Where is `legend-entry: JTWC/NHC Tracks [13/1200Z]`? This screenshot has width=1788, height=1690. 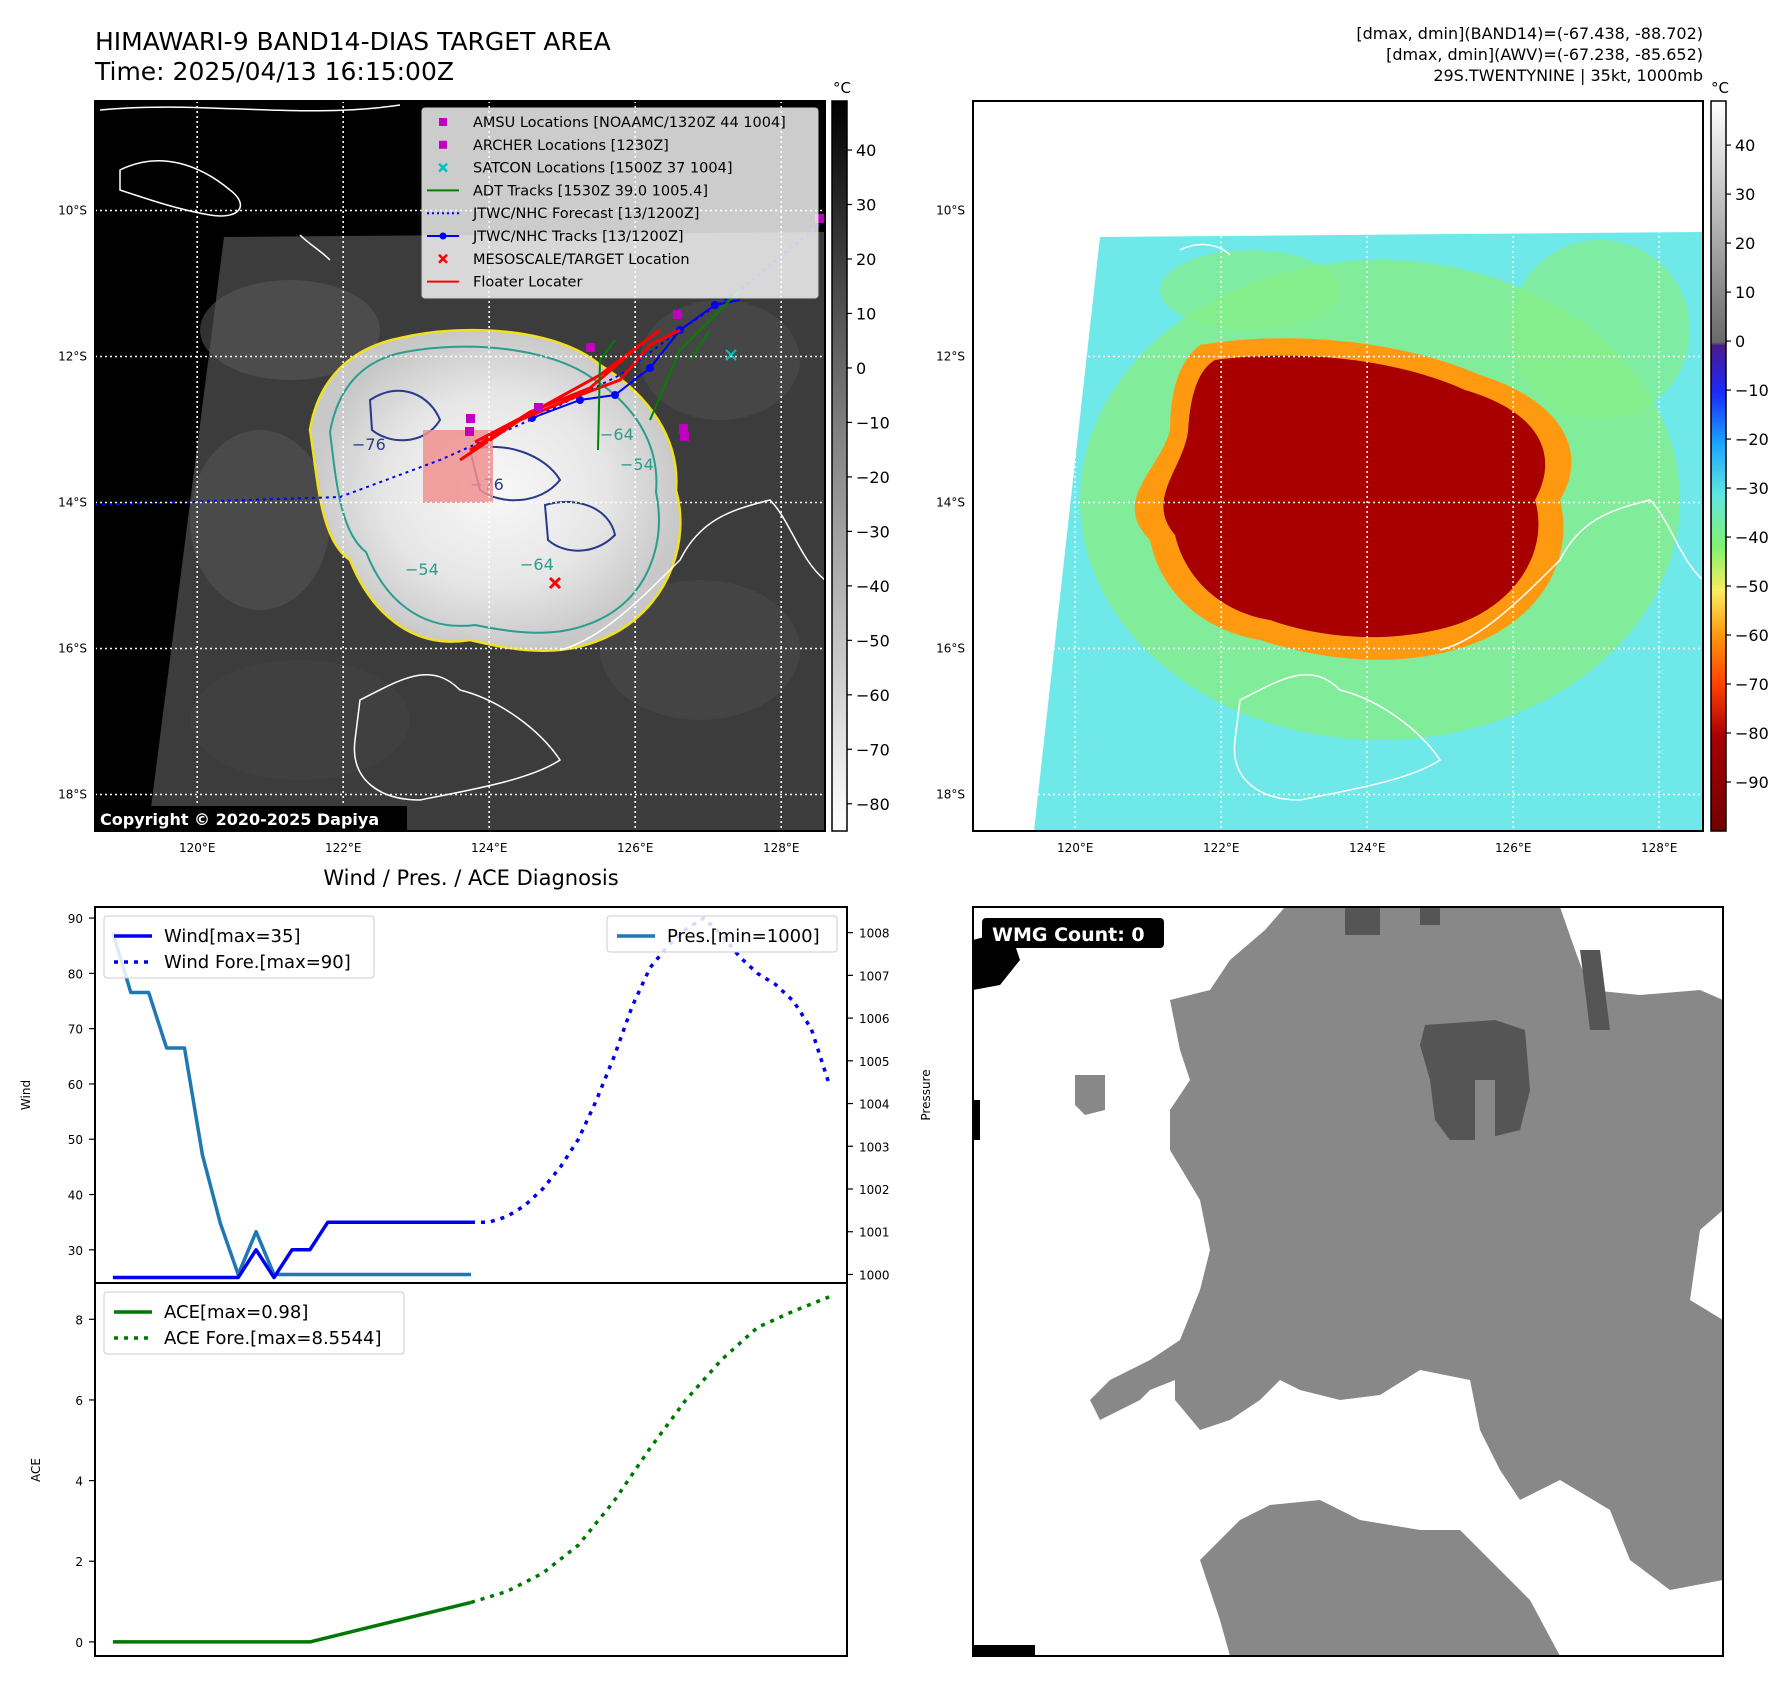 legend-entry: JTWC/NHC Tracks [13/1200Z] is located at coordinates (555, 237).